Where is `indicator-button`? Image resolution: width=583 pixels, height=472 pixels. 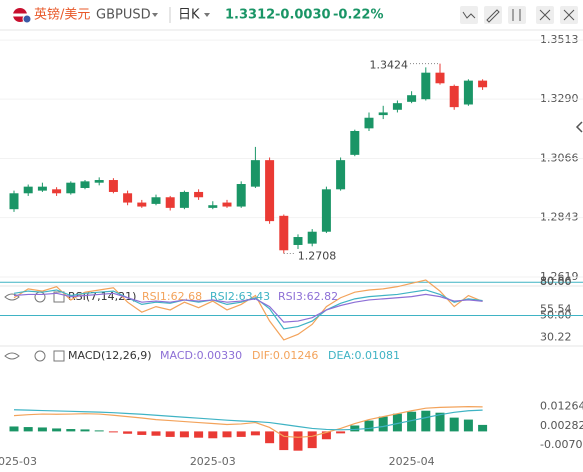 indicator-button is located at coordinates (469, 15).